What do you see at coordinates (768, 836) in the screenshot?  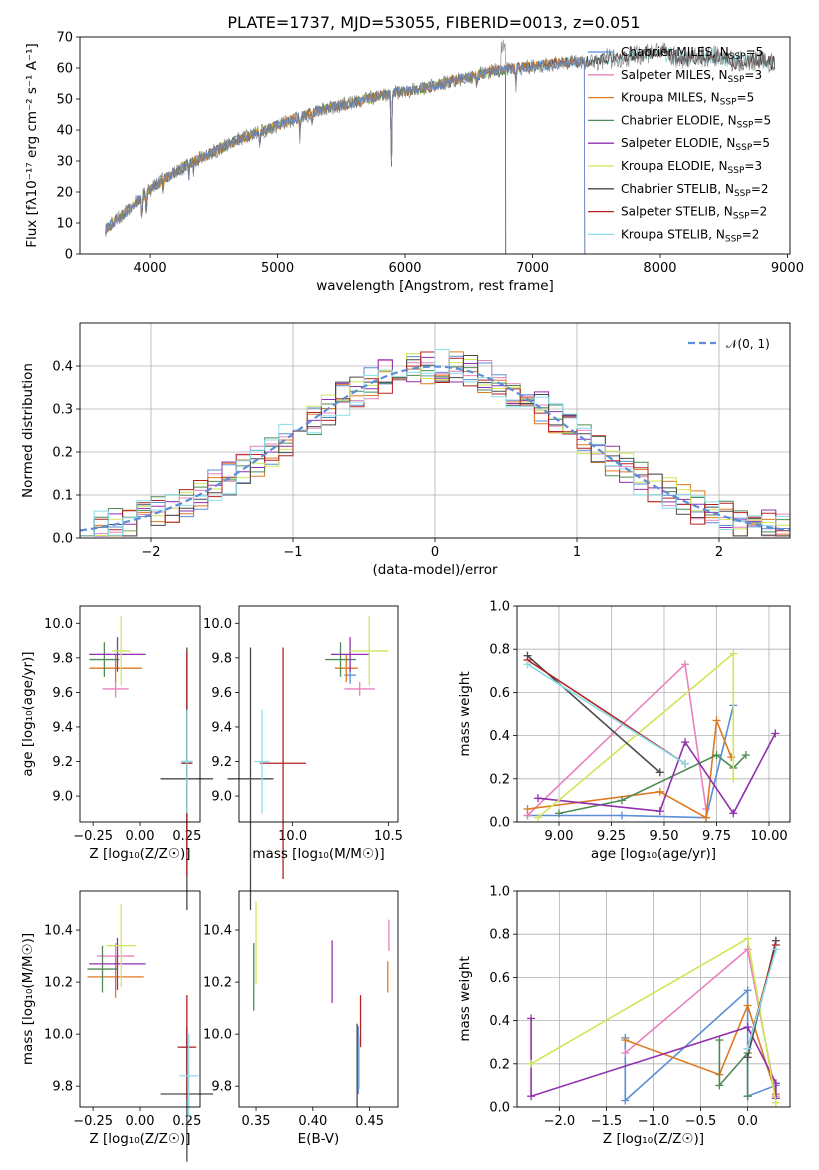 I see `x-tick-label: 10.00` at bounding box center [768, 836].